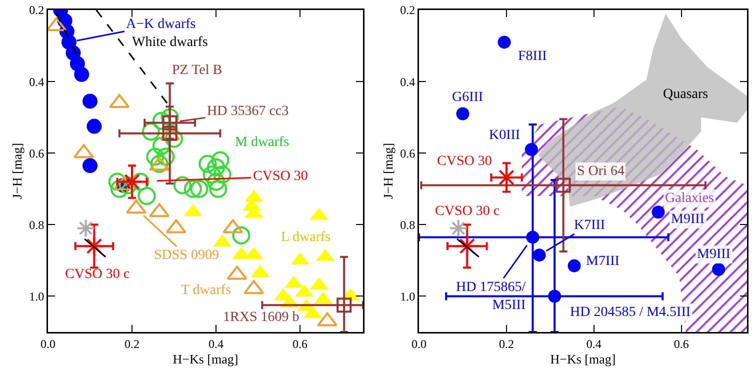 The image size is (754, 372). I want to click on annotation: HD 35367 cc3, so click(248, 111).